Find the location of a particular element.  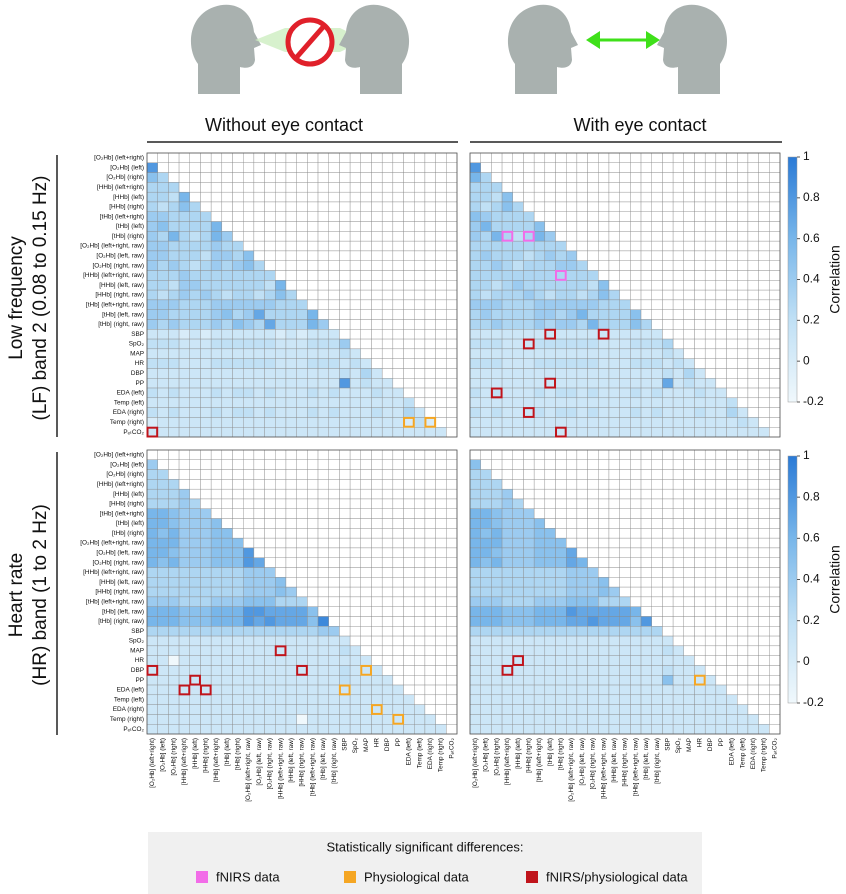

column-label: [tHb] (left) is located at coordinates (227, 752).